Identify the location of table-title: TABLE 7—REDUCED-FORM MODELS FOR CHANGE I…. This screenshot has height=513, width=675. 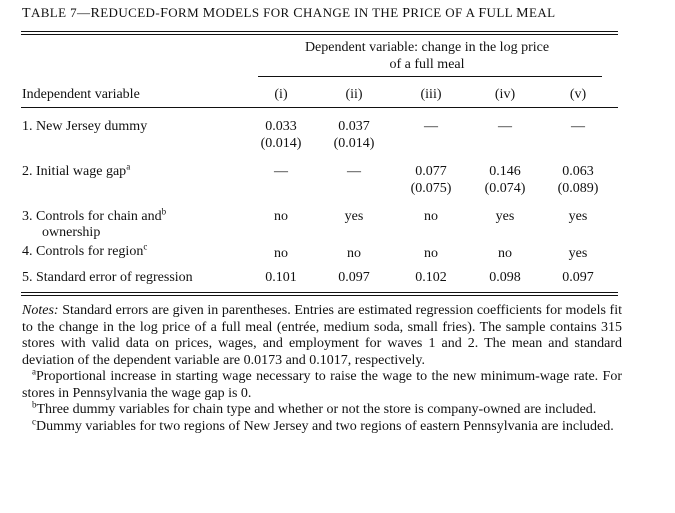
(342, 13).